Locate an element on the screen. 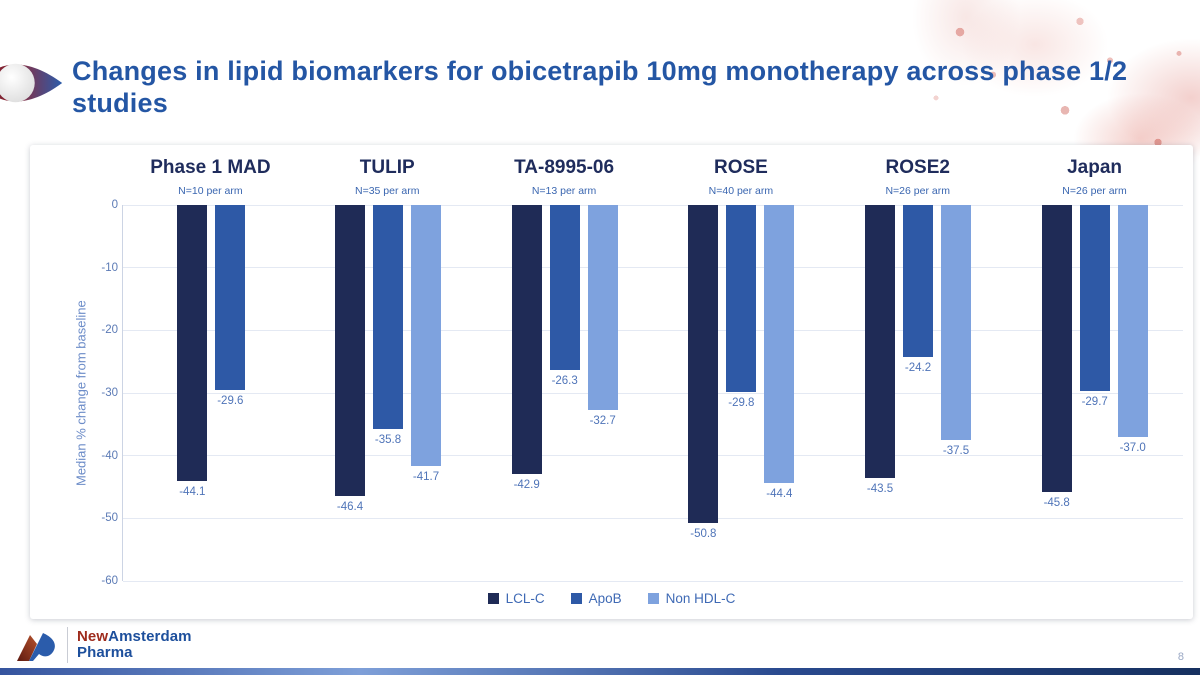 Image resolution: width=1200 pixels, height=675 pixels. company-logo: NewAmsterdam Pharma is located at coordinates (104, 645).